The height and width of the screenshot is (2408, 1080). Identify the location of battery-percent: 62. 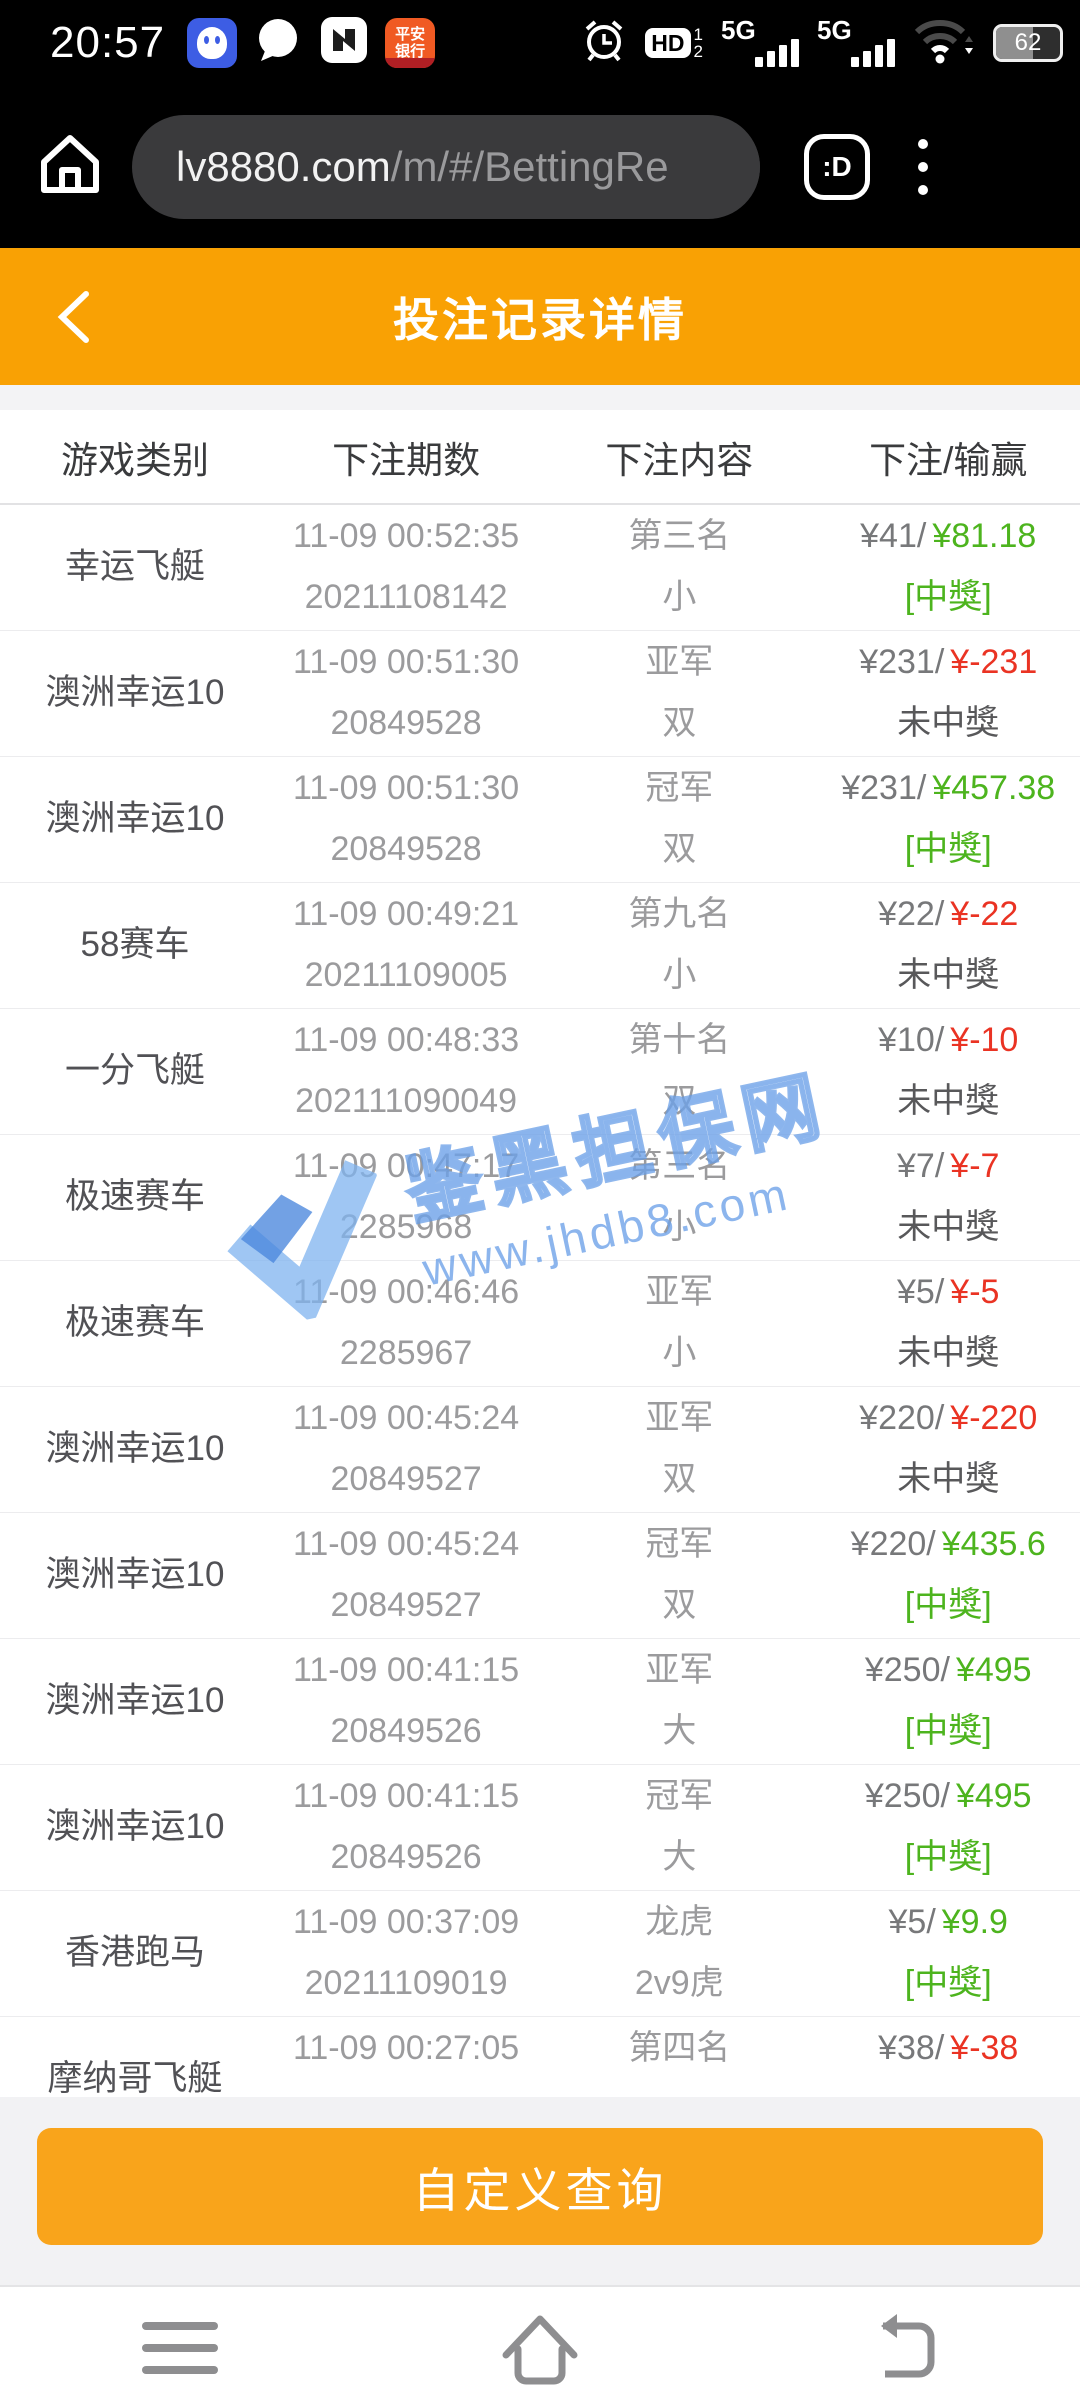
(1028, 42).